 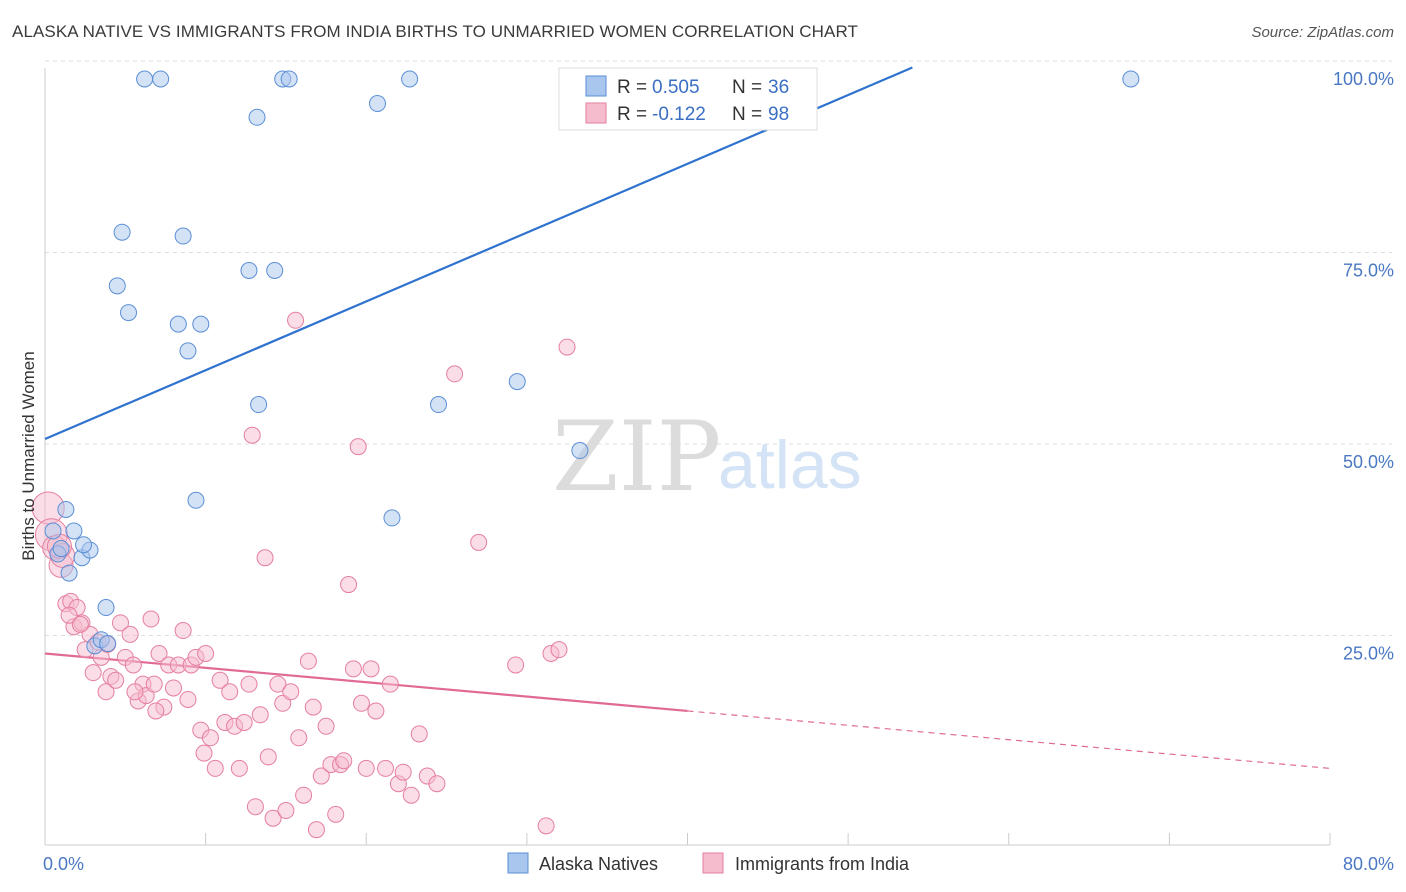 I want to click on y-tick-labels: 25.0% 50.0% 75.0% 100.0%, so click(x=1363, y=366).